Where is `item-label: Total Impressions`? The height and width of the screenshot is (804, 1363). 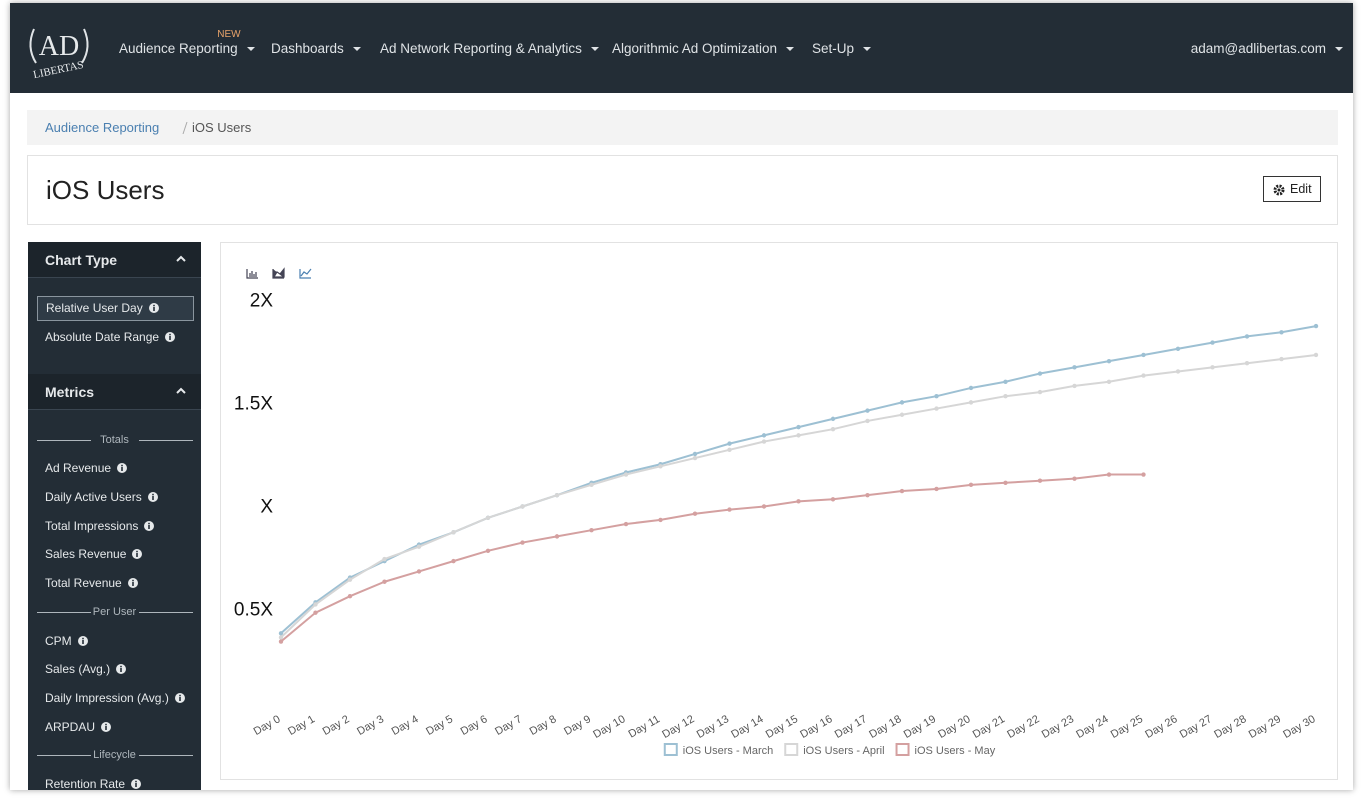 item-label: Total Impressions is located at coordinates (92, 525).